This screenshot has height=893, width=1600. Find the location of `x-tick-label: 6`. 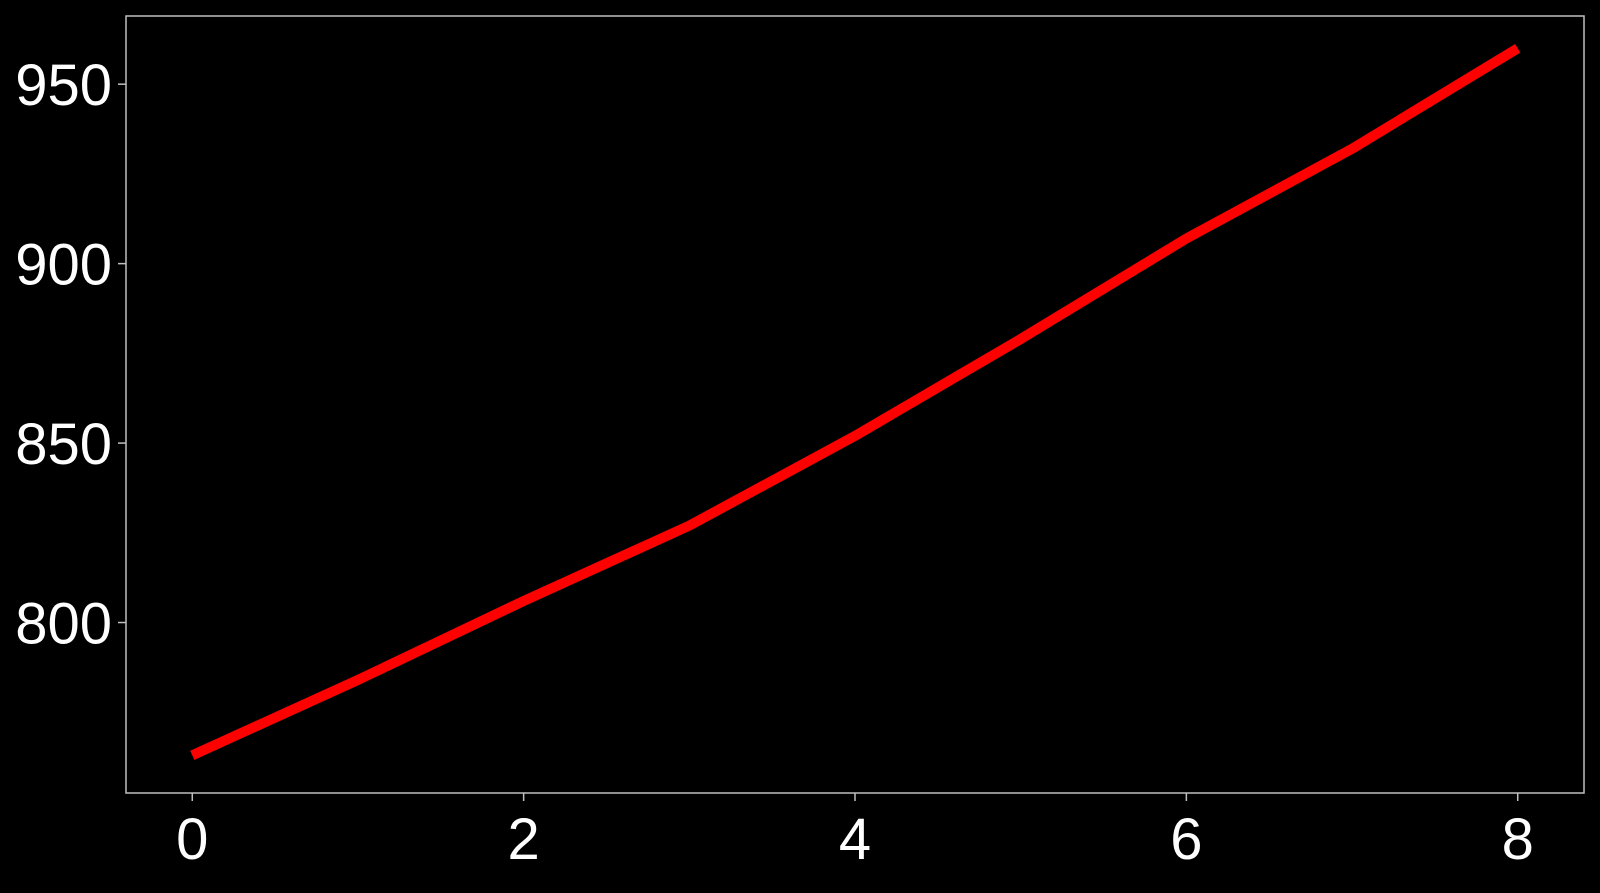

x-tick-label: 6 is located at coordinates (1186, 839).